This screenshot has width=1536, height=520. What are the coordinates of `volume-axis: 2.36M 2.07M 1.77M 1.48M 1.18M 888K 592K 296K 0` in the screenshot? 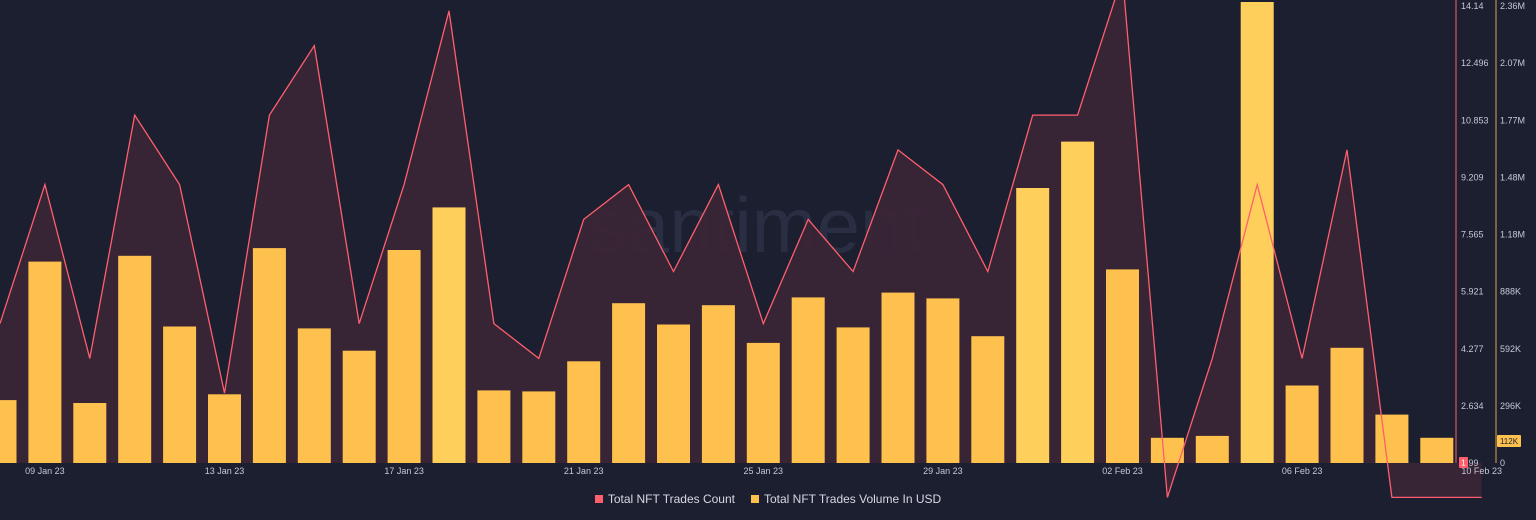 It's located at (1510, 234).